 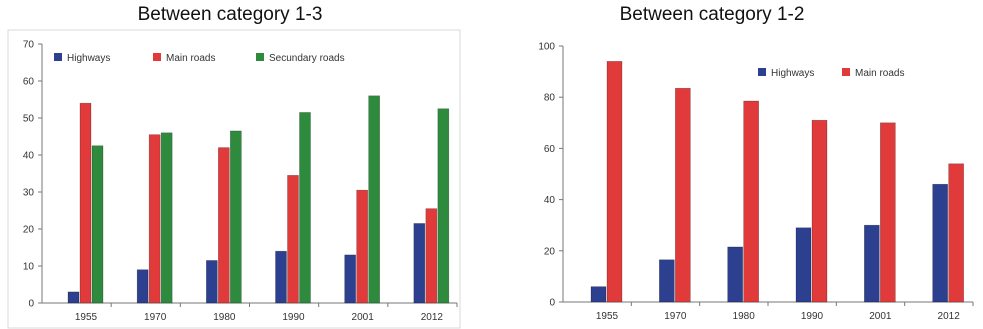 What do you see at coordinates (29, 119) in the screenshot?
I see `y-tick-label: 50` at bounding box center [29, 119].